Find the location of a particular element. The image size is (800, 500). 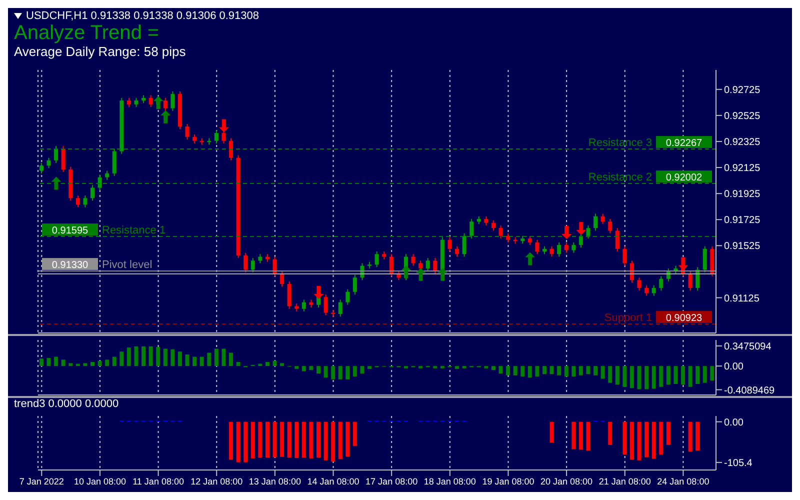

text: Average Daily Range: 58 pips is located at coordinates (100, 52).